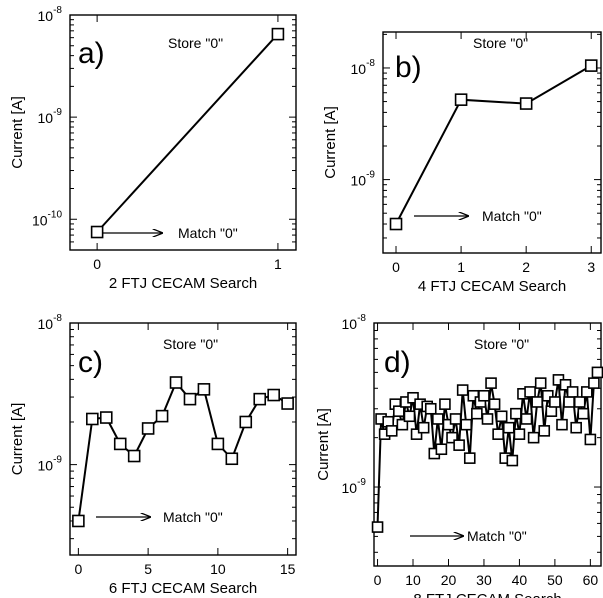 The image size is (603, 598). I want to click on x-tick-label: 60, so click(591, 580).